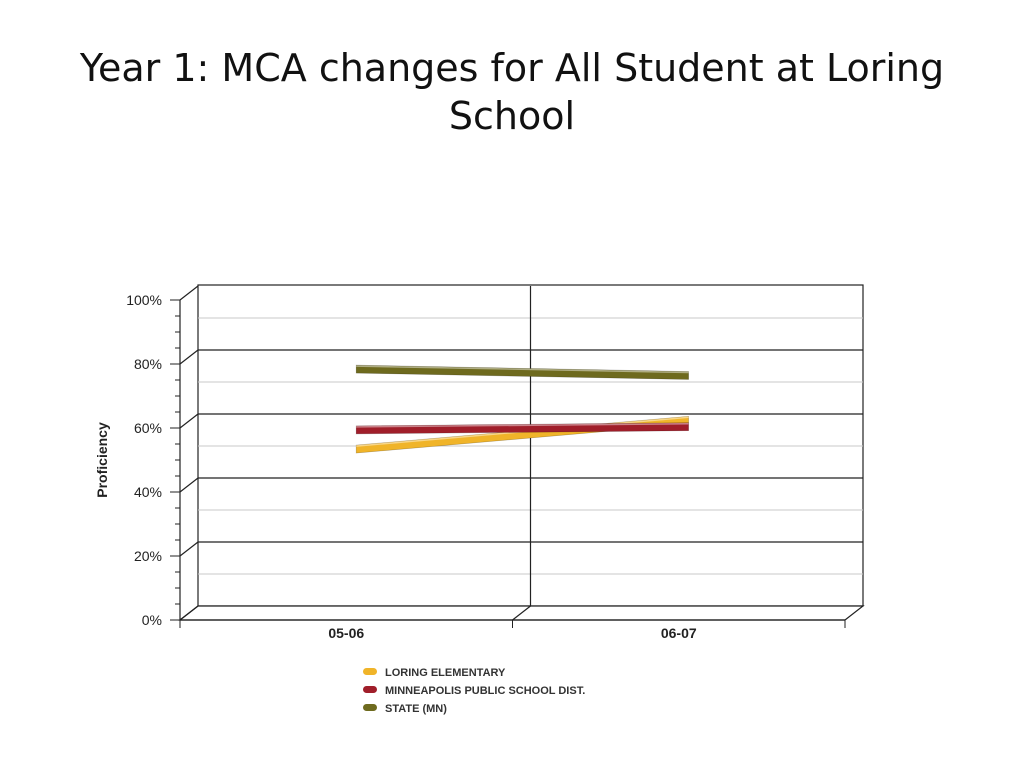  Describe the element at coordinates (144, 300) in the screenshot. I see `y-tick-label: 100%` at that location.